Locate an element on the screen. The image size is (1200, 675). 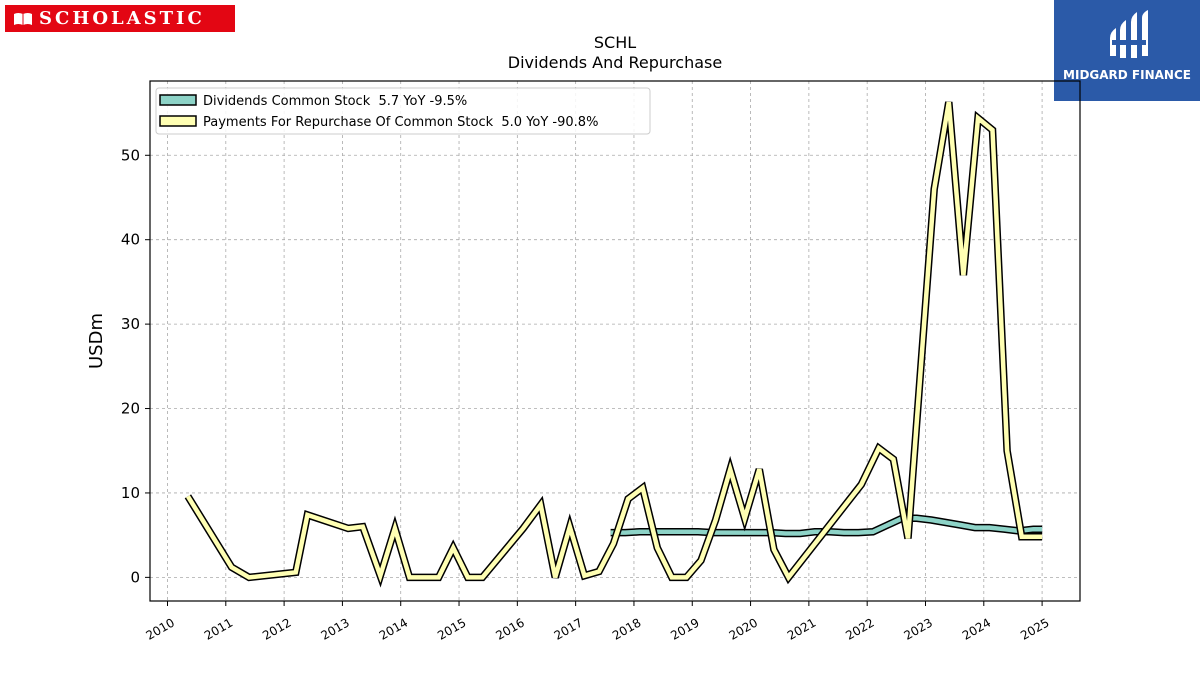
x-tick-label: 2011 is located at coordinates (218, 628).